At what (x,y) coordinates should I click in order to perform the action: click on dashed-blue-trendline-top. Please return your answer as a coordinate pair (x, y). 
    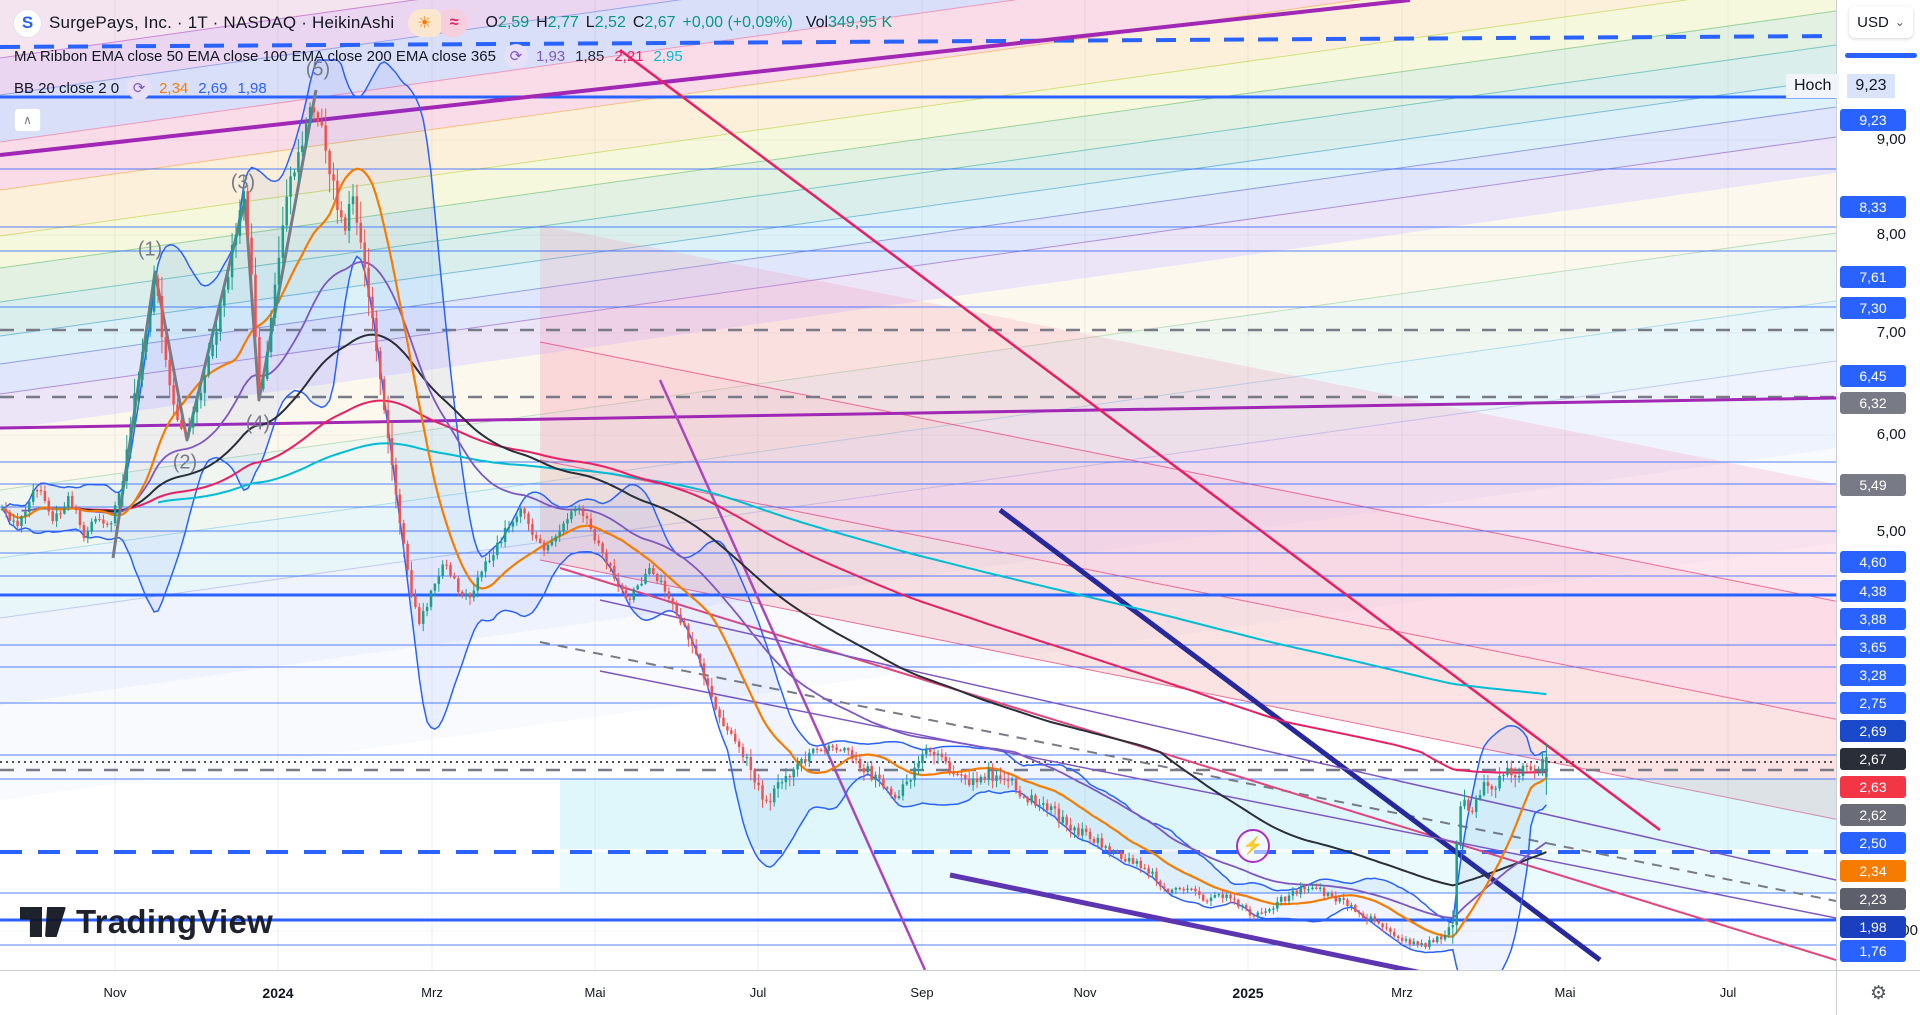
    Looking at the image, I should click on (918, 41).